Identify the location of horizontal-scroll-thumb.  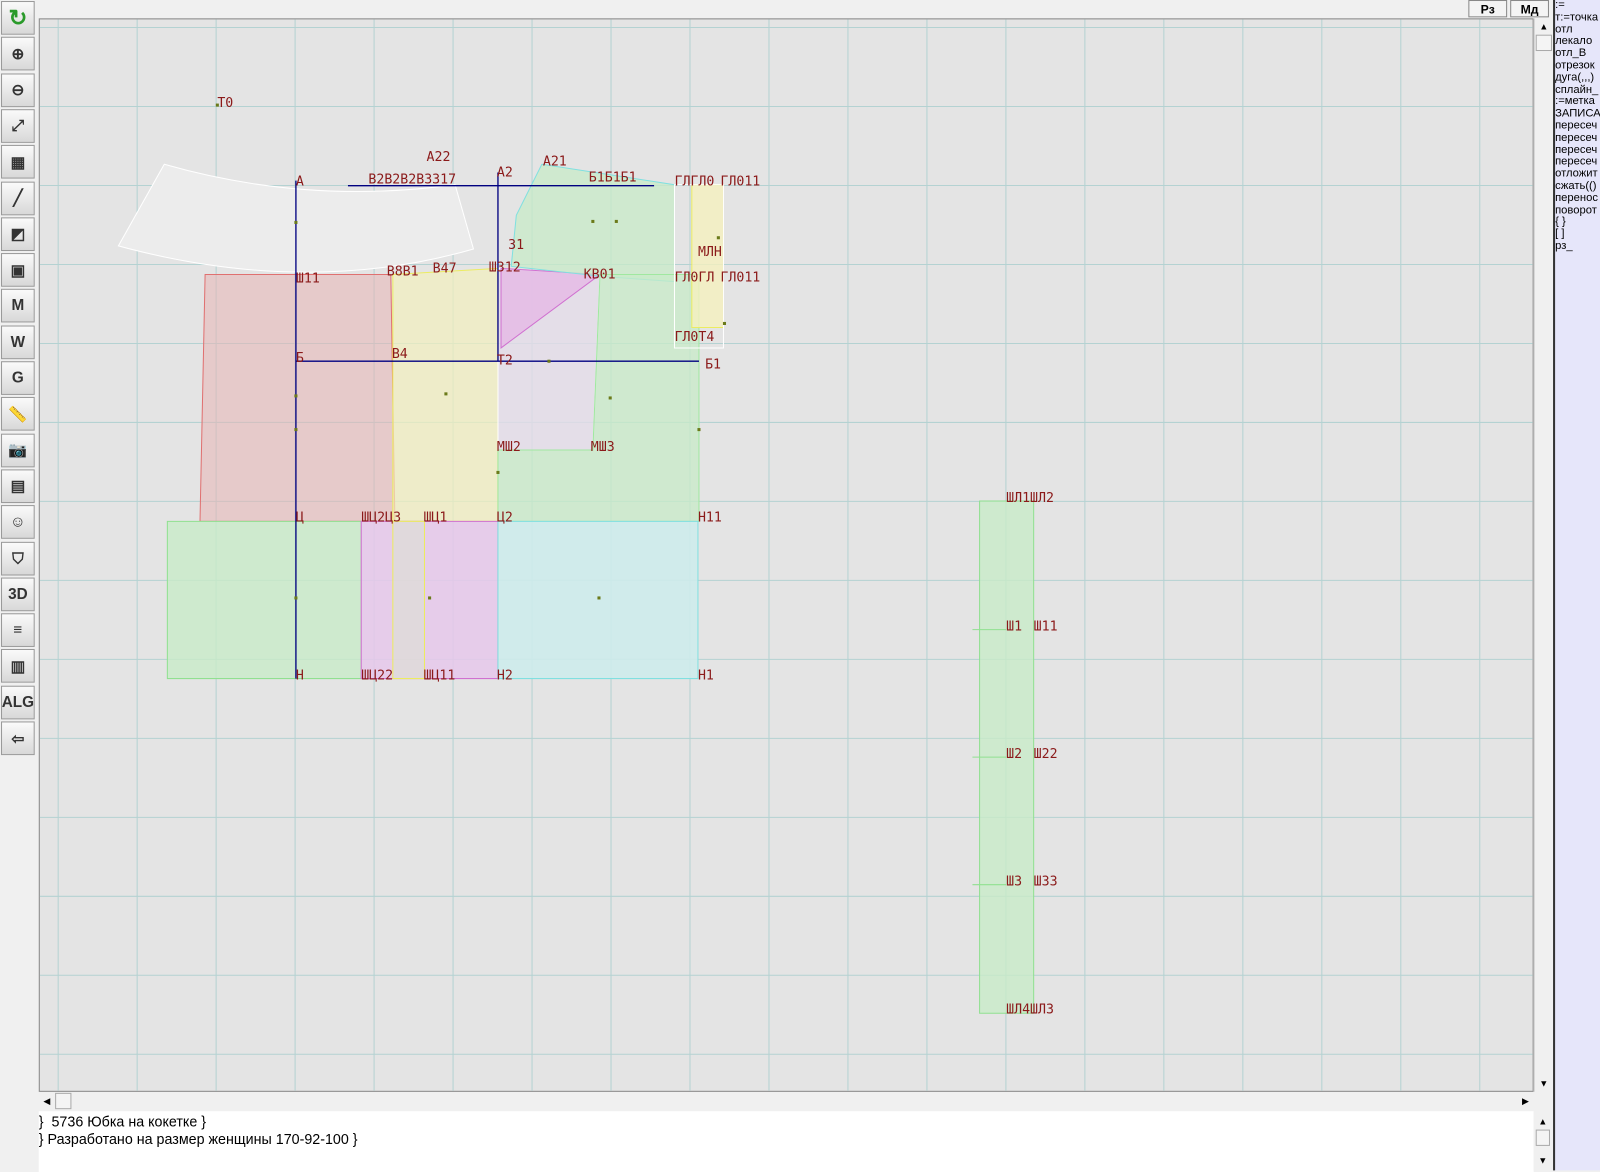
(63, 1101).